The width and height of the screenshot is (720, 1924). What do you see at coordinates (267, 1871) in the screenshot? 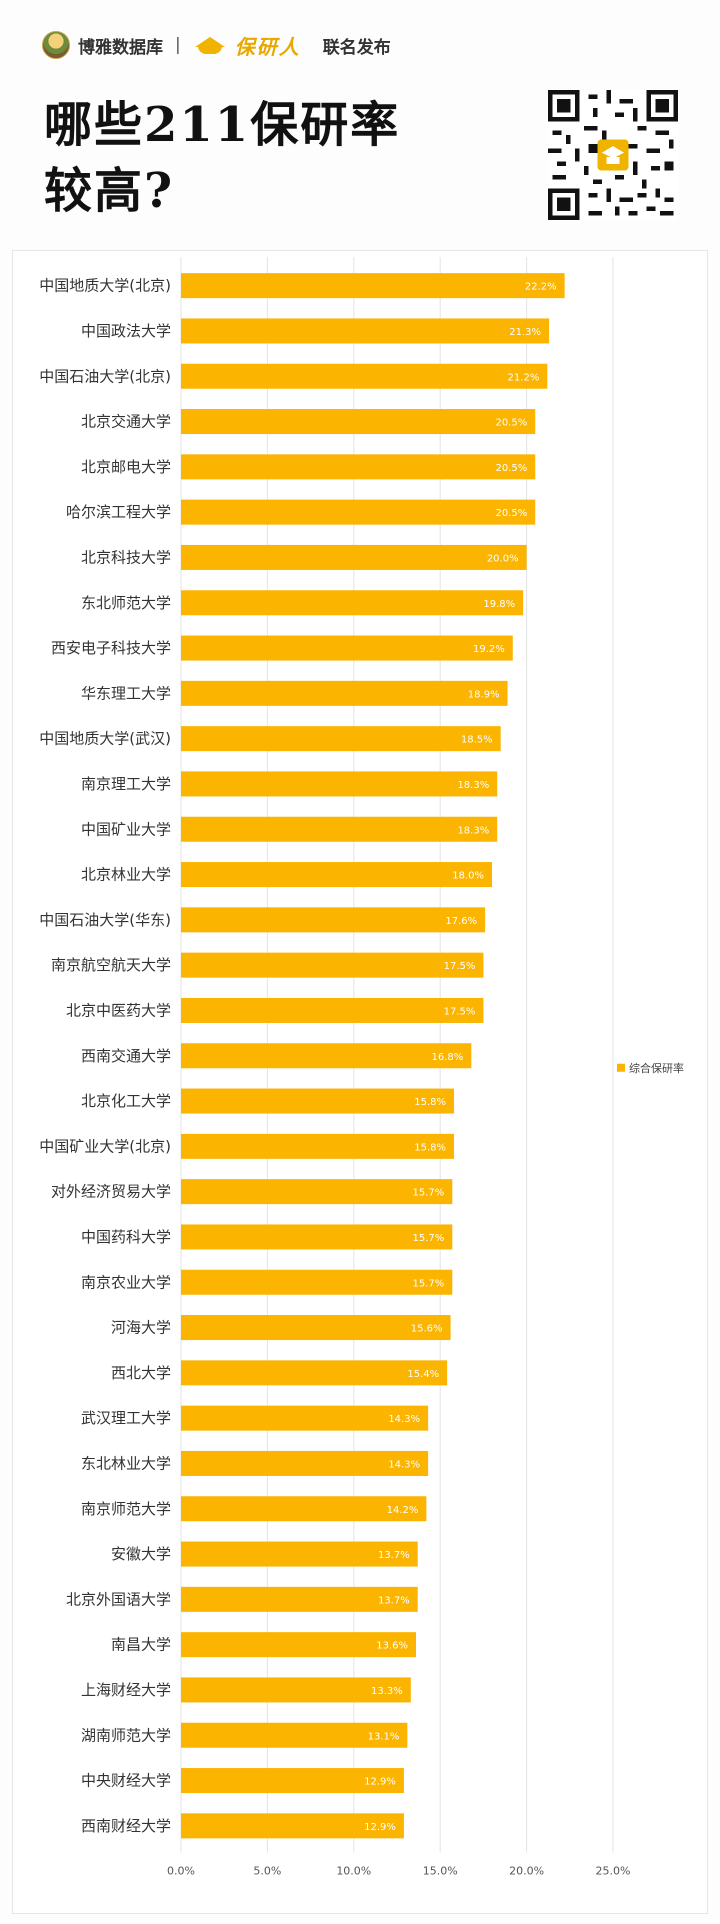
I see `x-tick-label: 5.0%` at bounding box center [267, 1871].